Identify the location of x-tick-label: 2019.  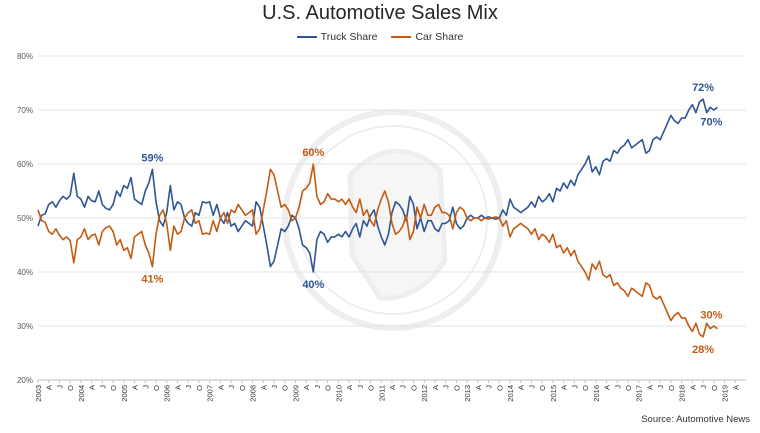
(725, 393).